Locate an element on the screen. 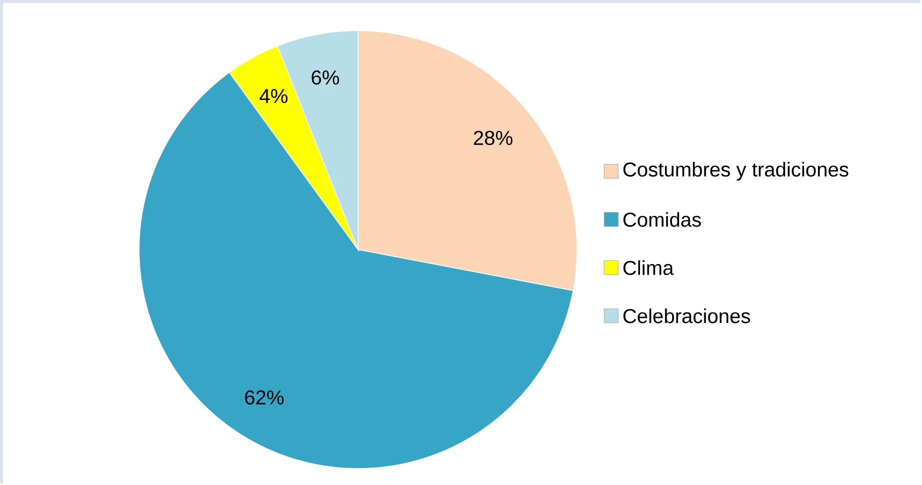 This screenshot has height=485, width=922. data-label: 62% is located at coordinates (264, 397).